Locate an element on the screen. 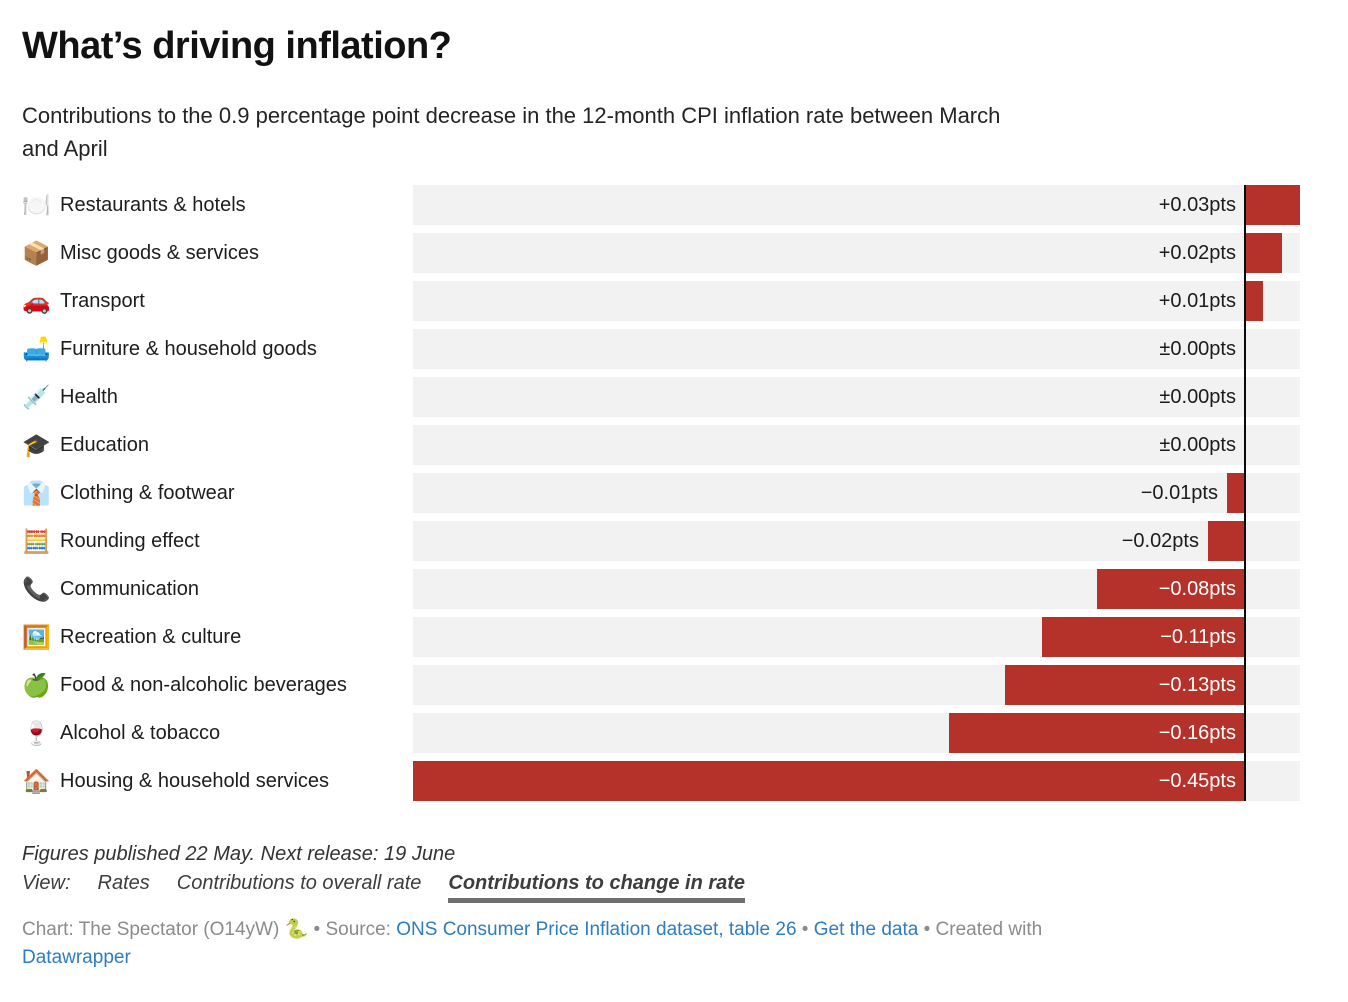 The height and width of the screenshot is (1002, 1348). category-cell: 👔 Clothing & footwear is located at coordinates (217, 493).